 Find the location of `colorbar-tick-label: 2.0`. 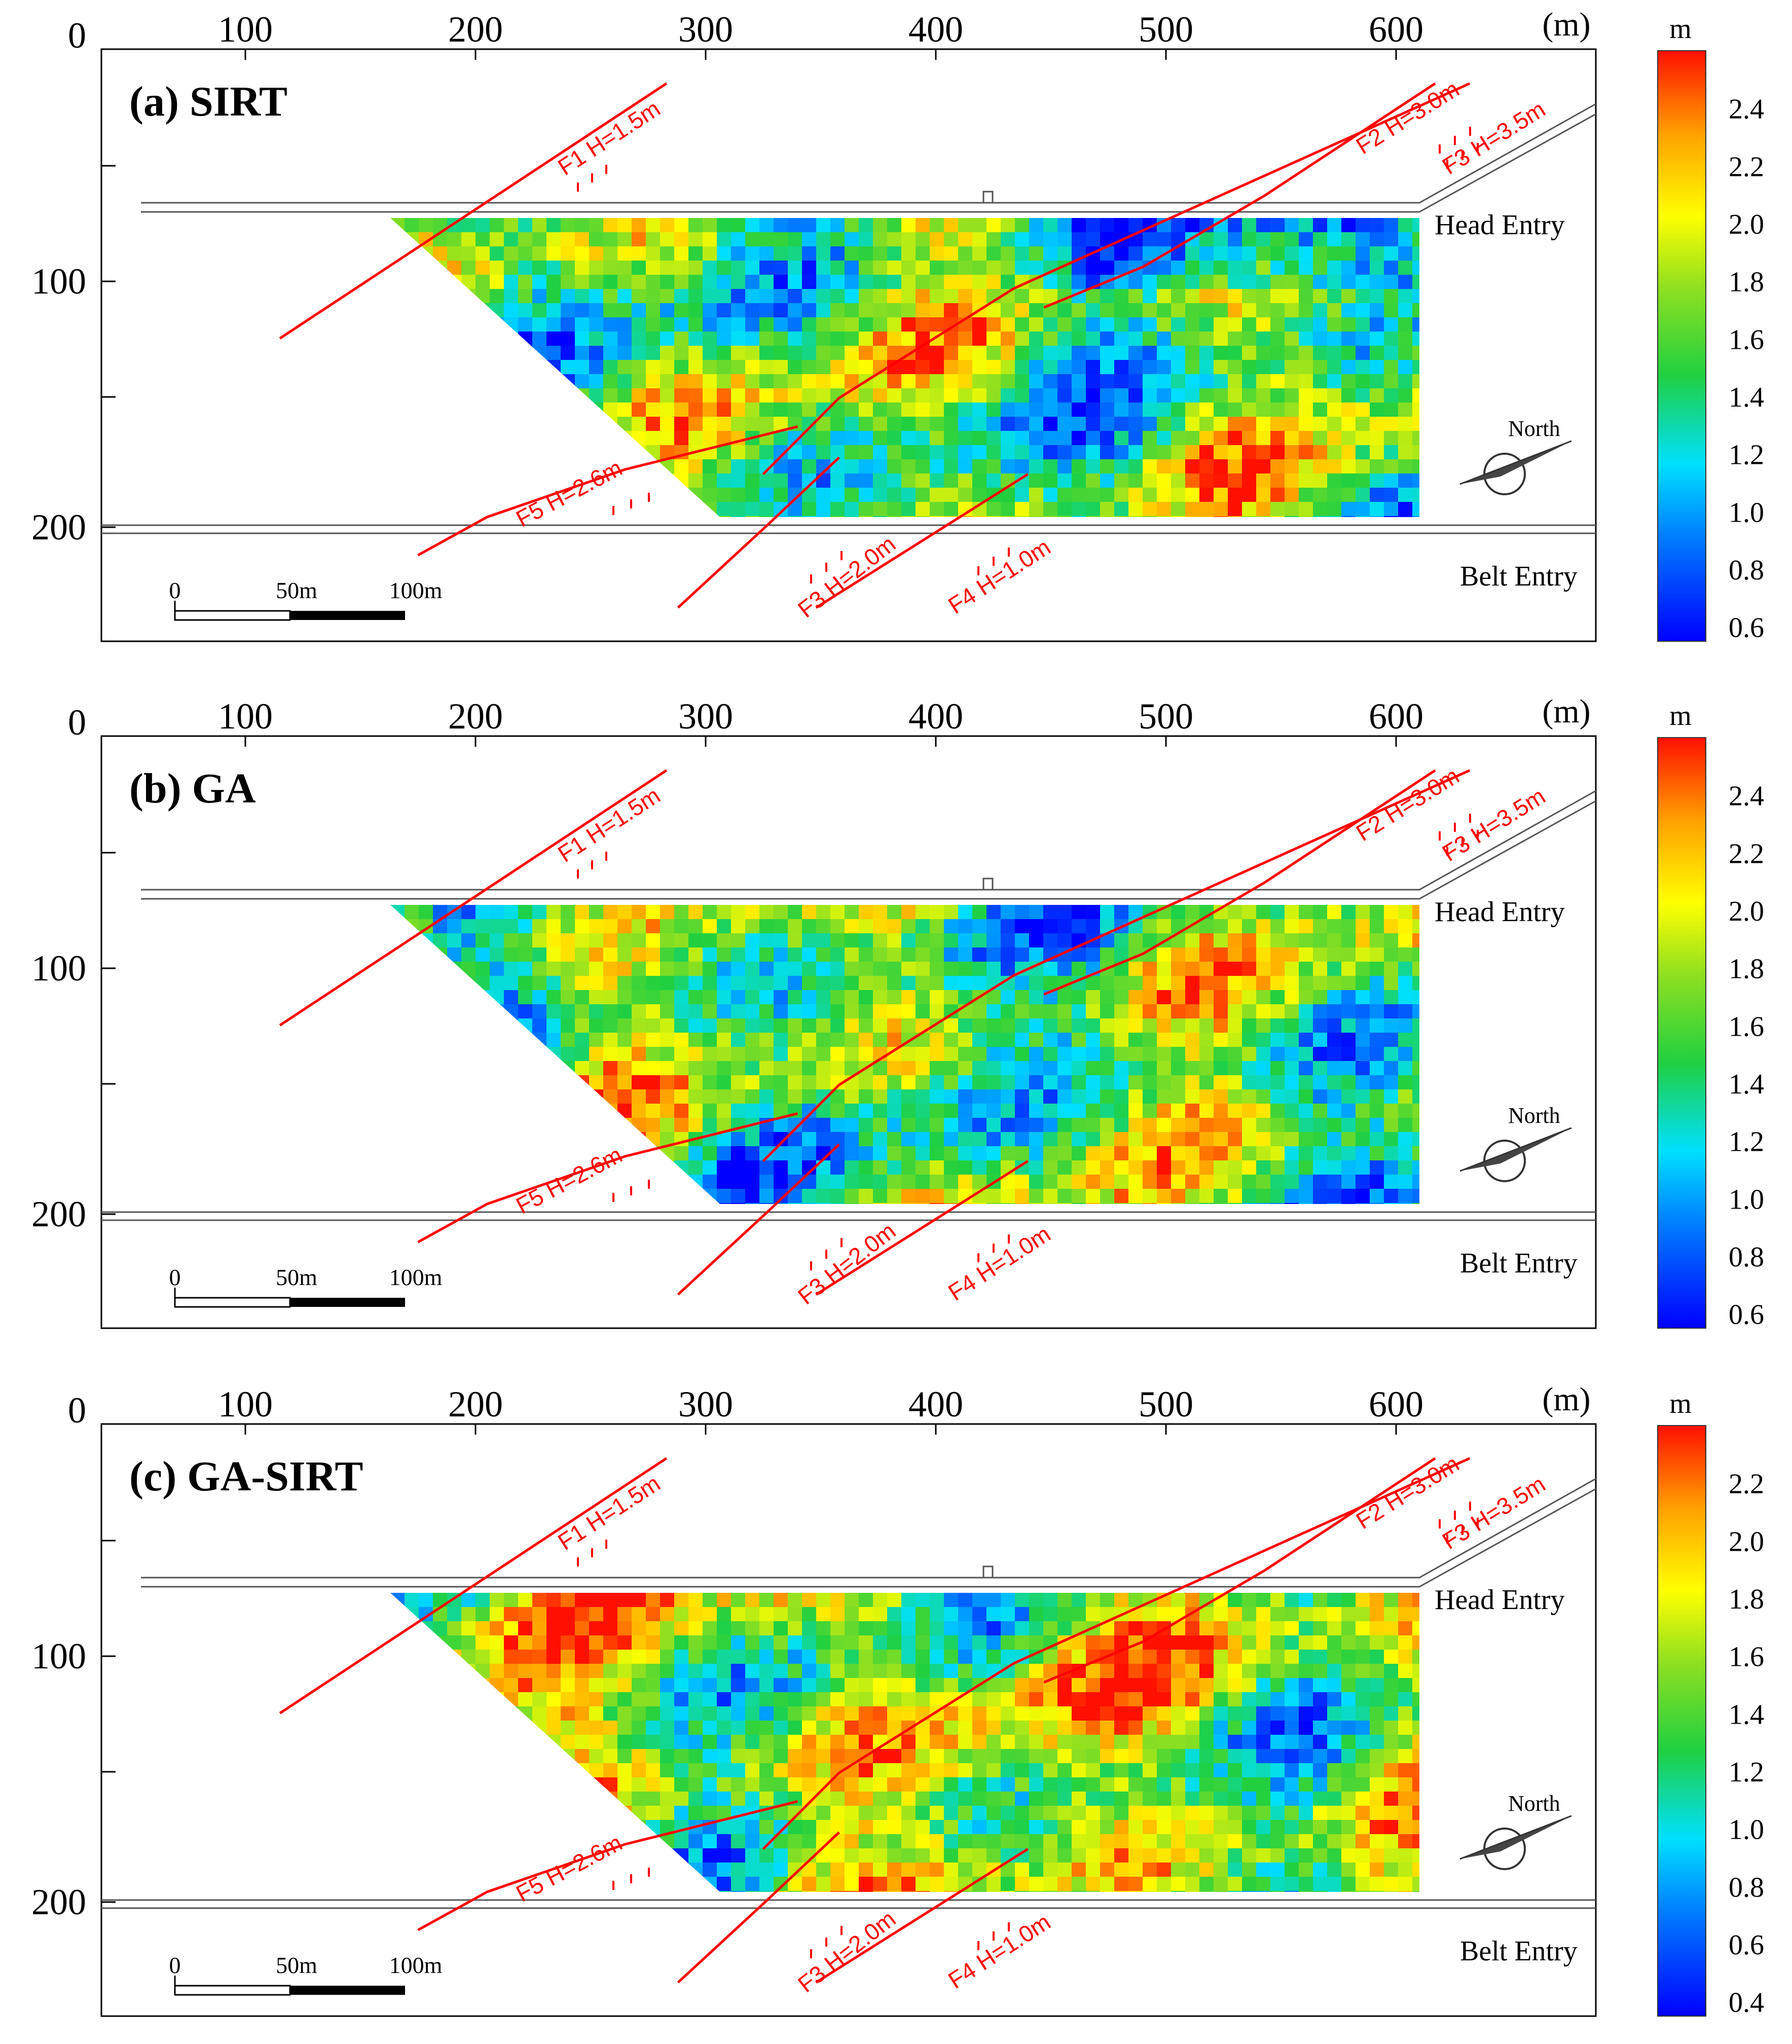

colorbar-tick-label: 2.0 is located at coordinates (1746, 911).